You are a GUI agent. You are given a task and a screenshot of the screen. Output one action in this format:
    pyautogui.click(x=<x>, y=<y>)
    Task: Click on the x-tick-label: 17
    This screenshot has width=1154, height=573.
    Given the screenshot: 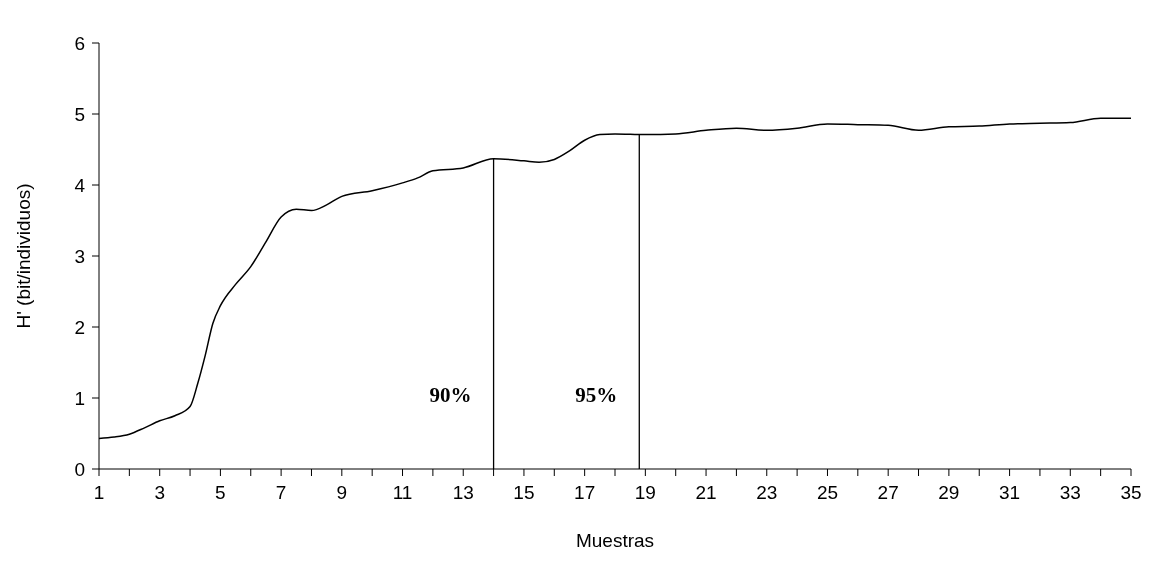 What is the action you would take?
    pyautogui.click(x=585, y=492)
    